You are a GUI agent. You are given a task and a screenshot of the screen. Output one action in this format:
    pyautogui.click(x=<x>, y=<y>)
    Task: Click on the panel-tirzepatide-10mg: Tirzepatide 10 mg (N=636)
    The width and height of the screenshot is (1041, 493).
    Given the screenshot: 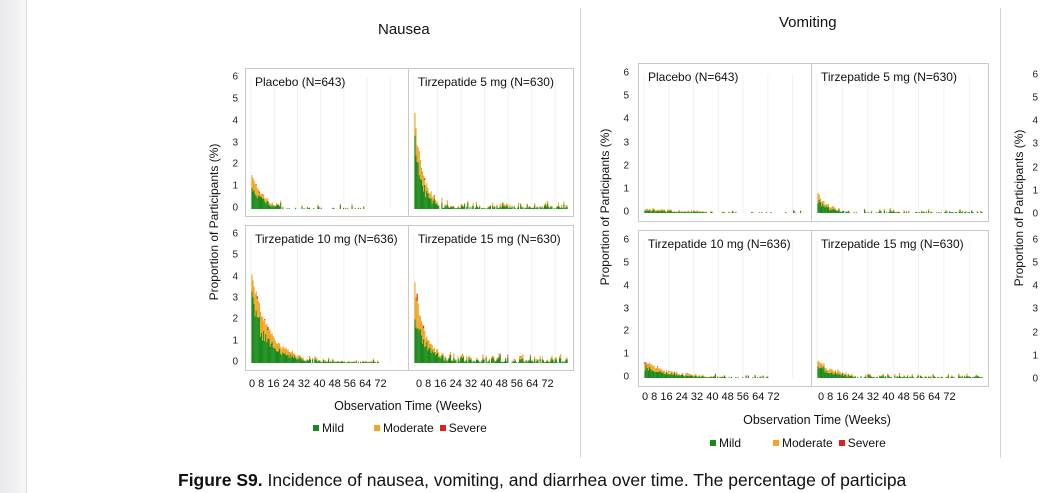 What is the action you would take?
    pyautogui.click(x=327, y=298)
    